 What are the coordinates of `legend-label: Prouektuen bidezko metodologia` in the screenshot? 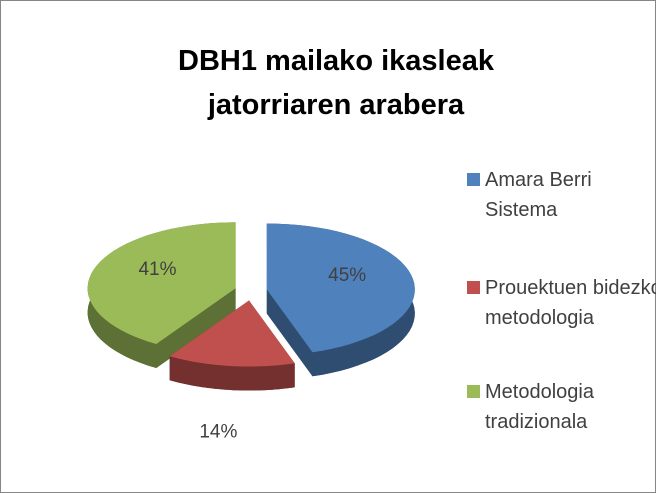 It's located at (570, 303).